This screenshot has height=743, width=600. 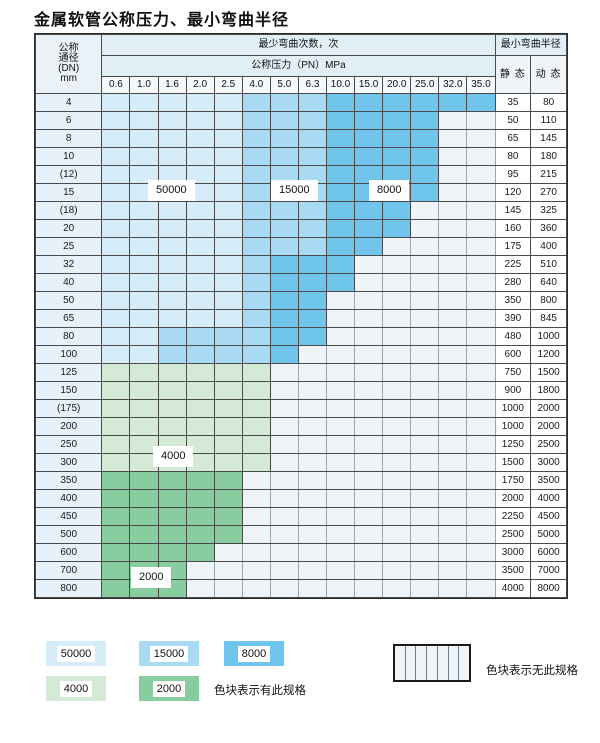 What do you see at coordinates (68, 444) in the screenshot?
I see `row-dn: 250` at bounding box center [68, 444].